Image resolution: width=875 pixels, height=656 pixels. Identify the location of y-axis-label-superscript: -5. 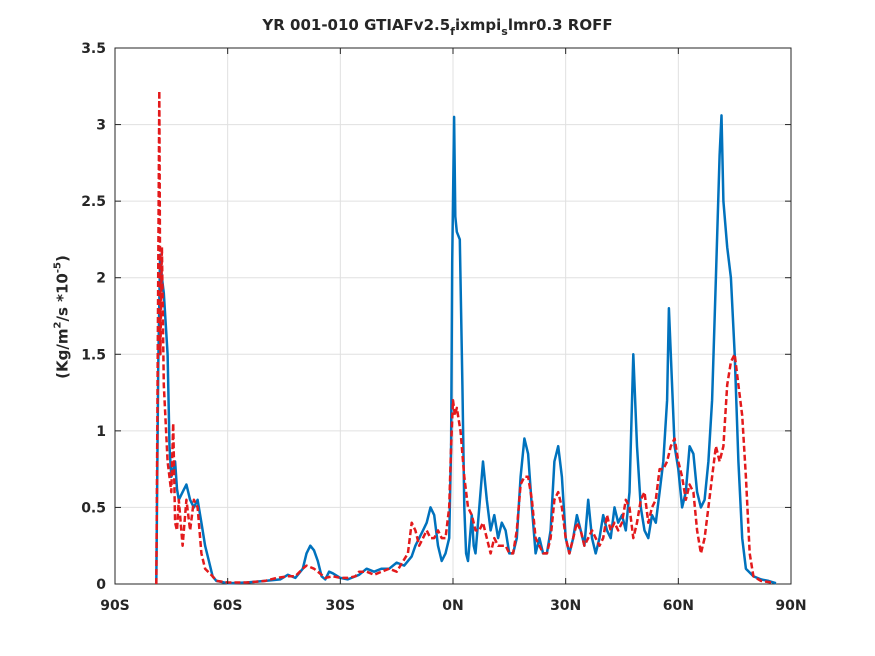
(58, 268).